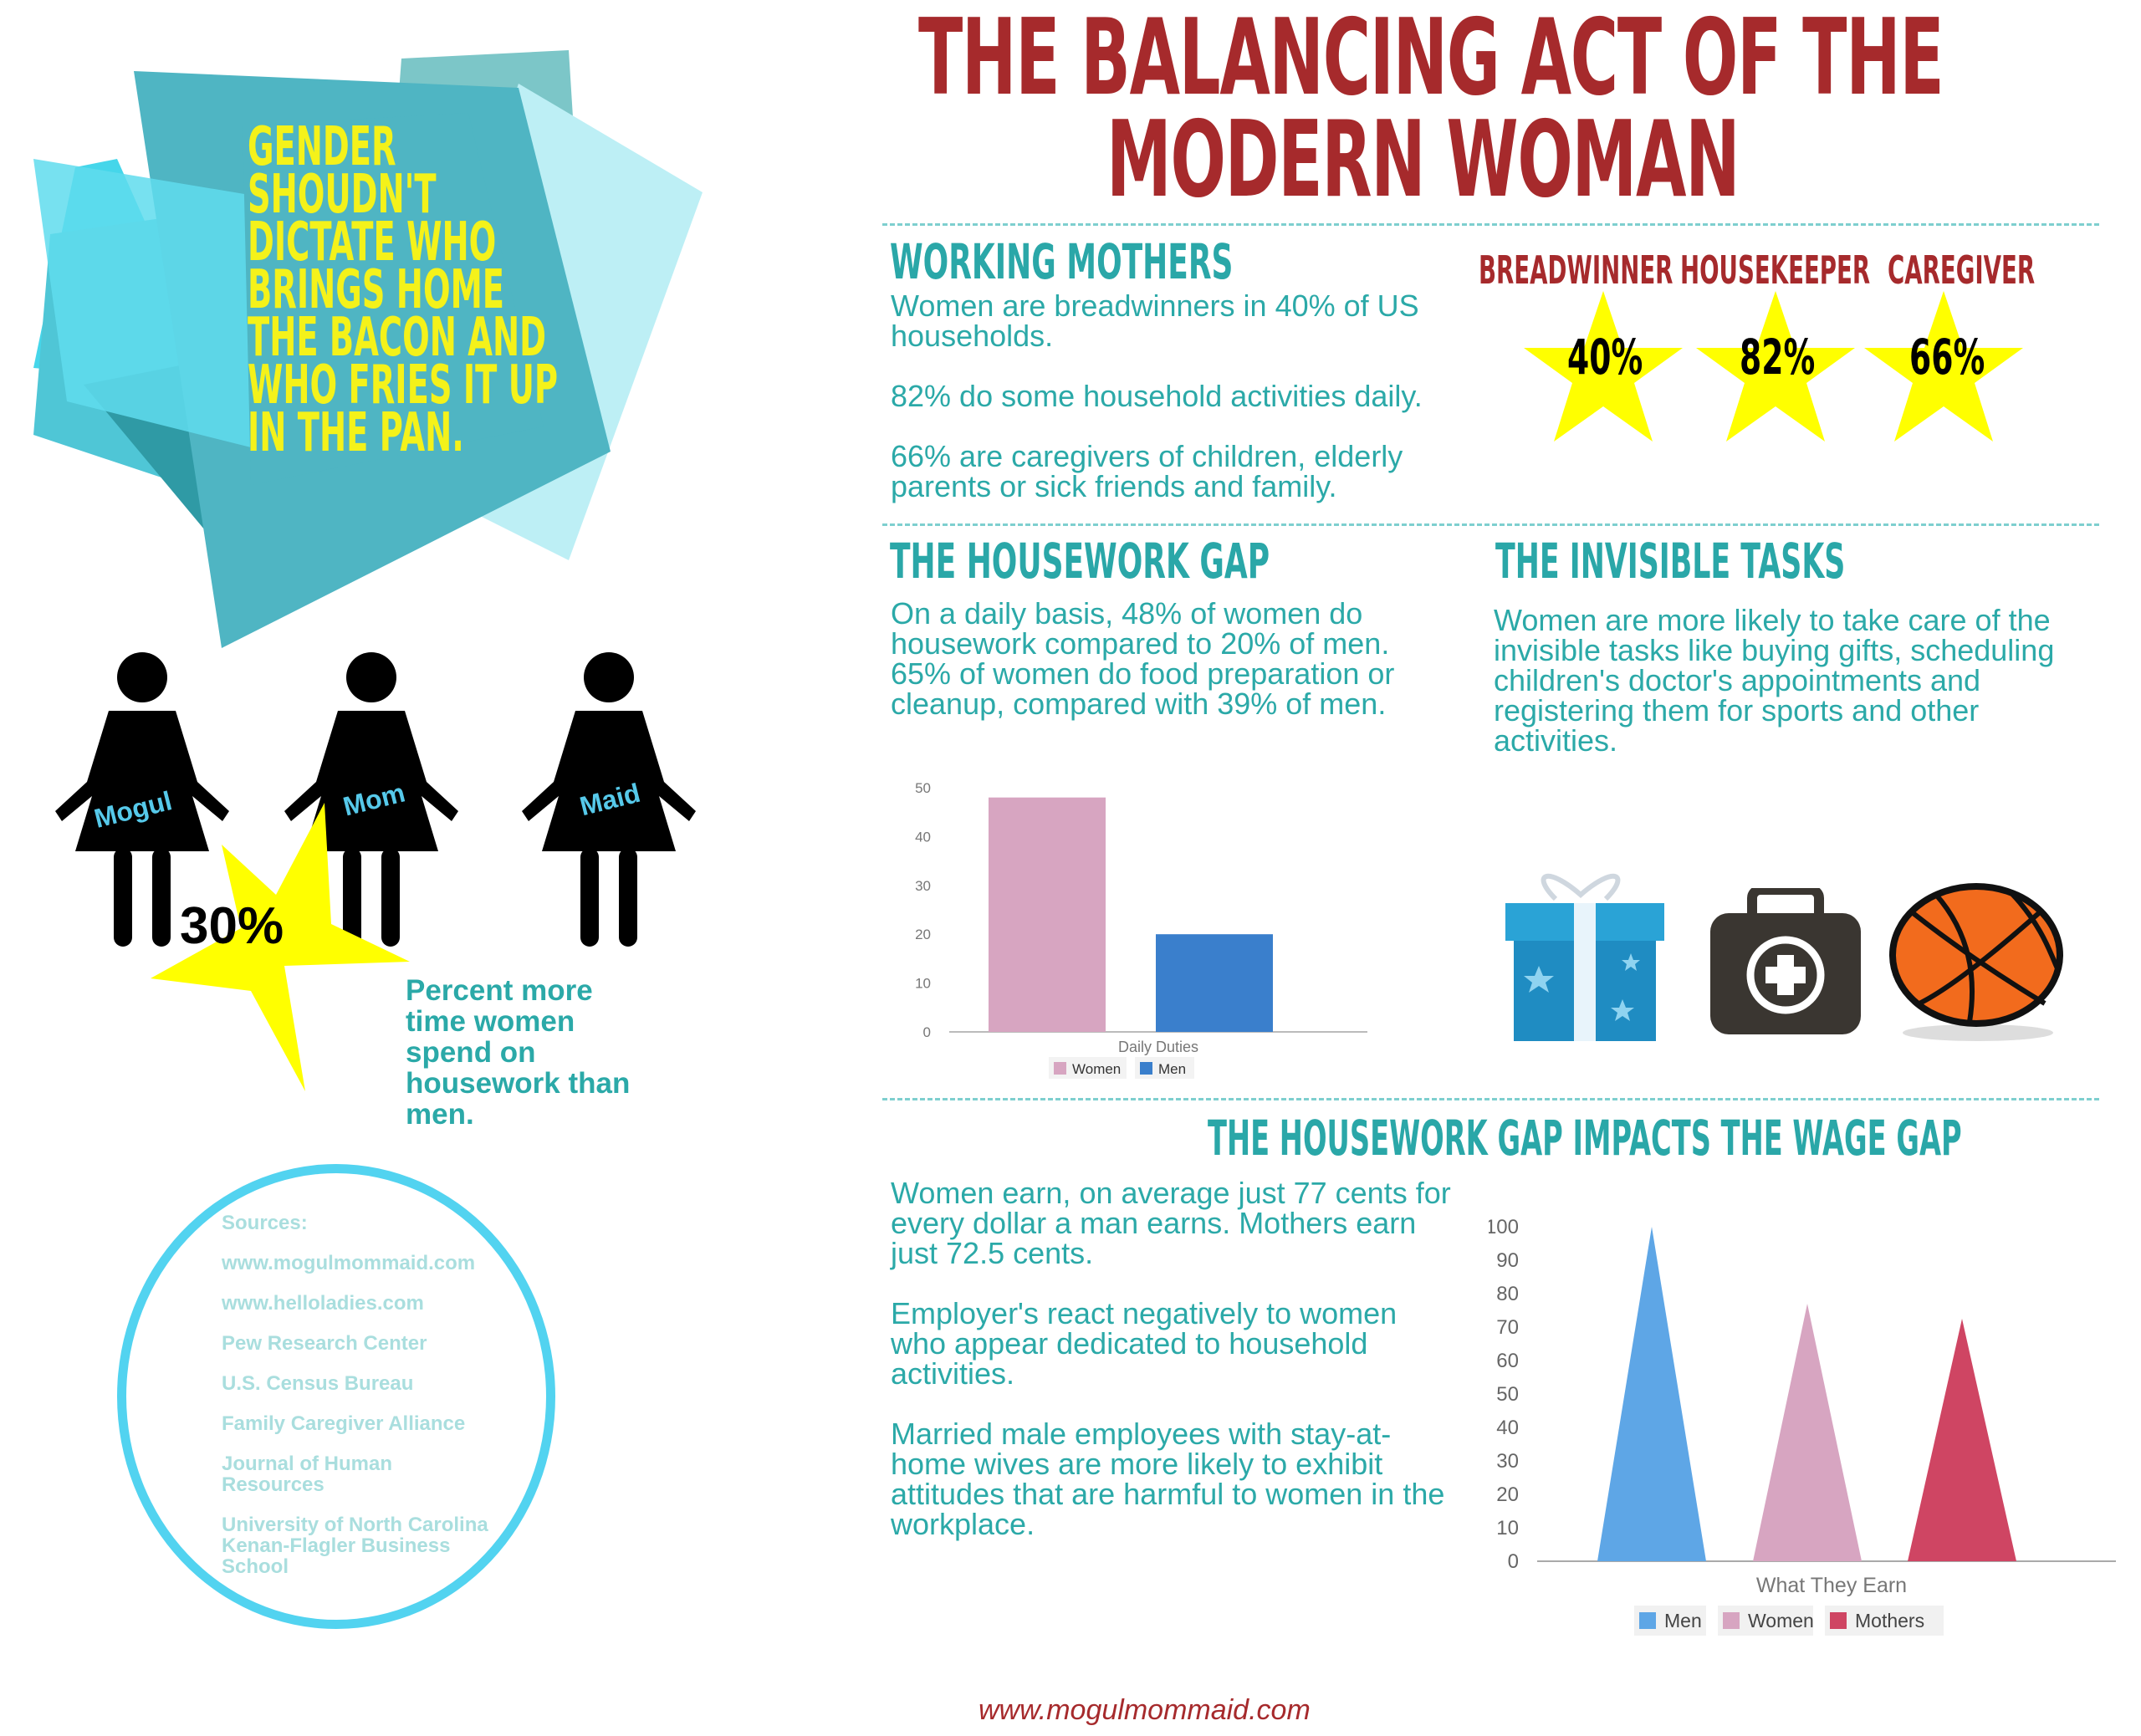  I want to click on source-item: Journal of Human Resources, so click(355, 1474).